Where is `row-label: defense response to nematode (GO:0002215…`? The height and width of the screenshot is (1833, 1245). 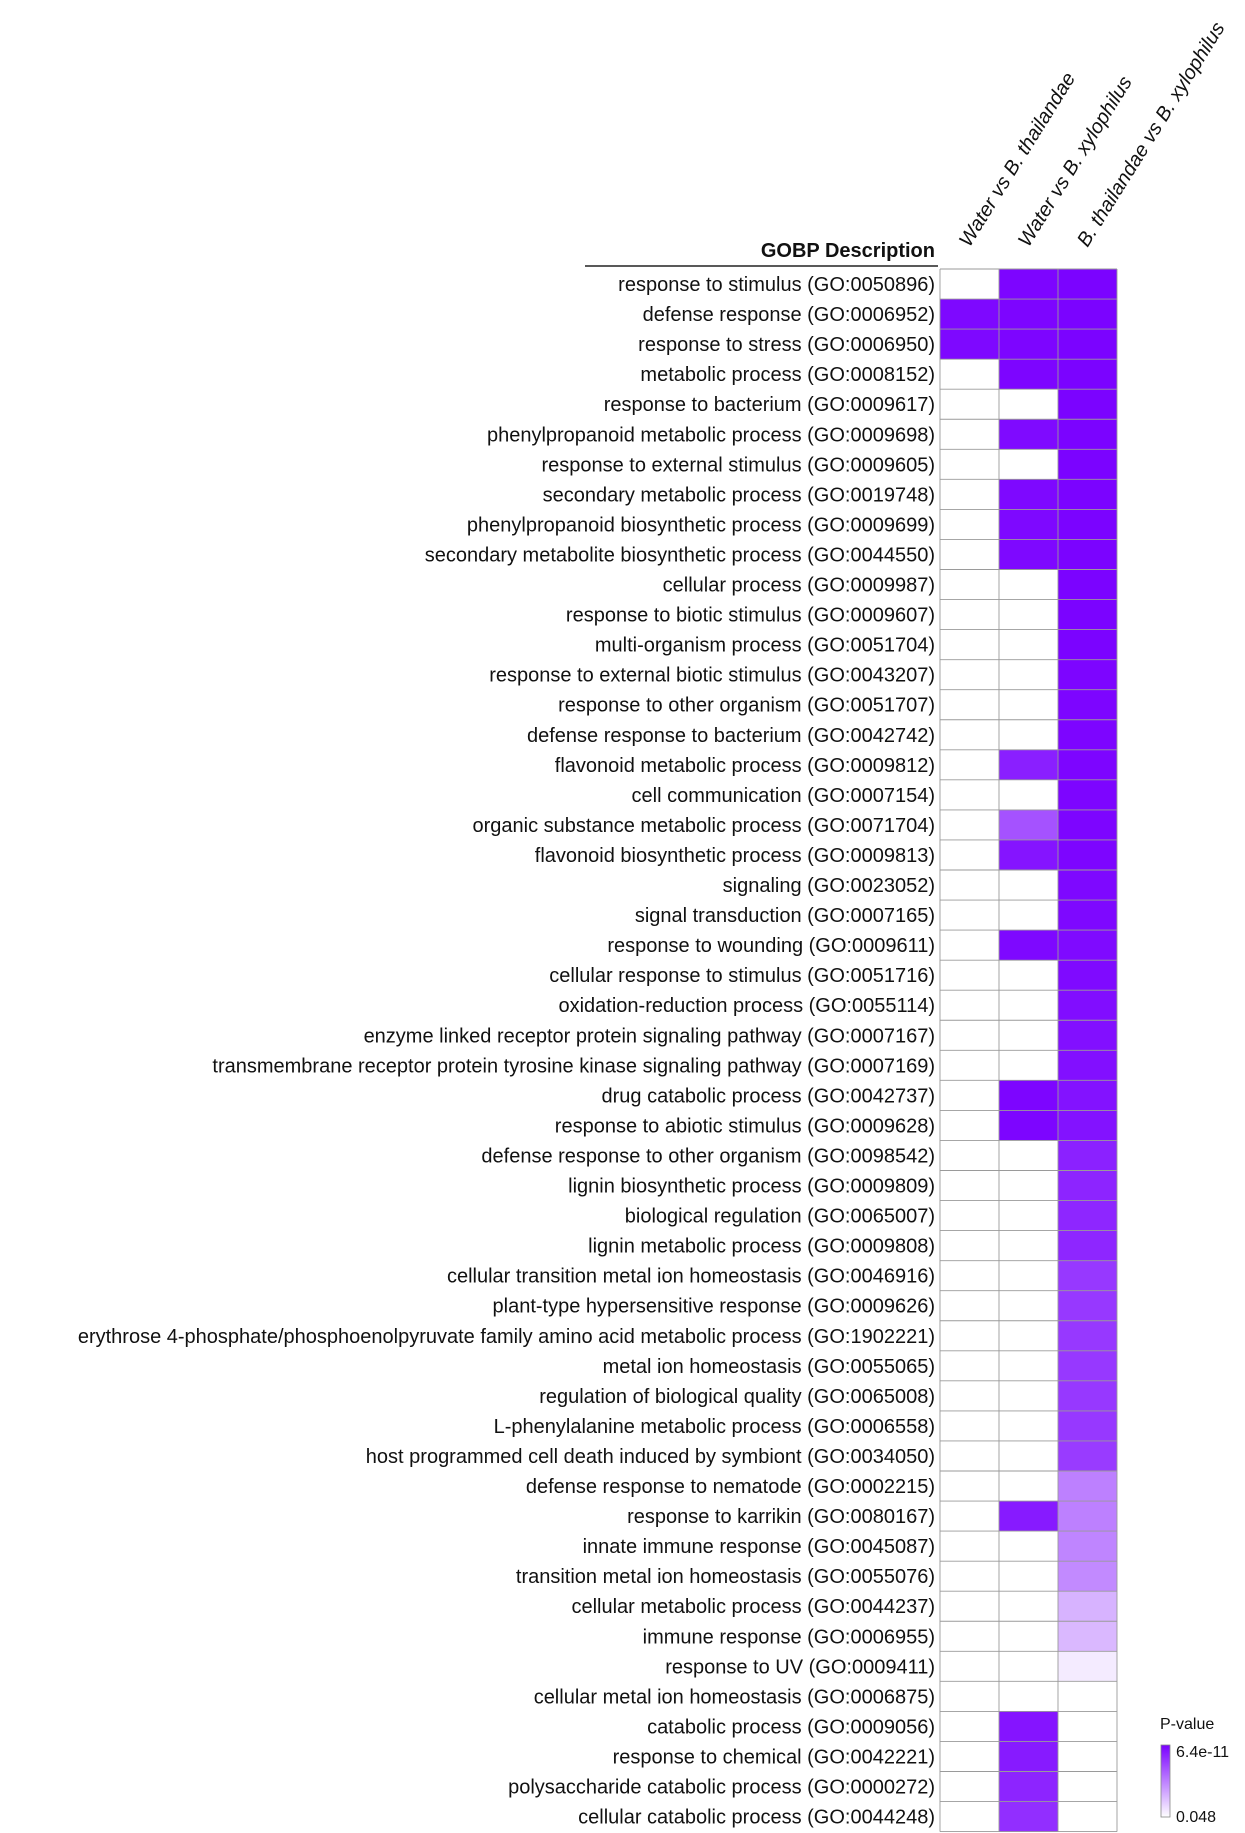
row-label: defense response to nematode (GO:0002215… is located at coordinates (730, 1487).